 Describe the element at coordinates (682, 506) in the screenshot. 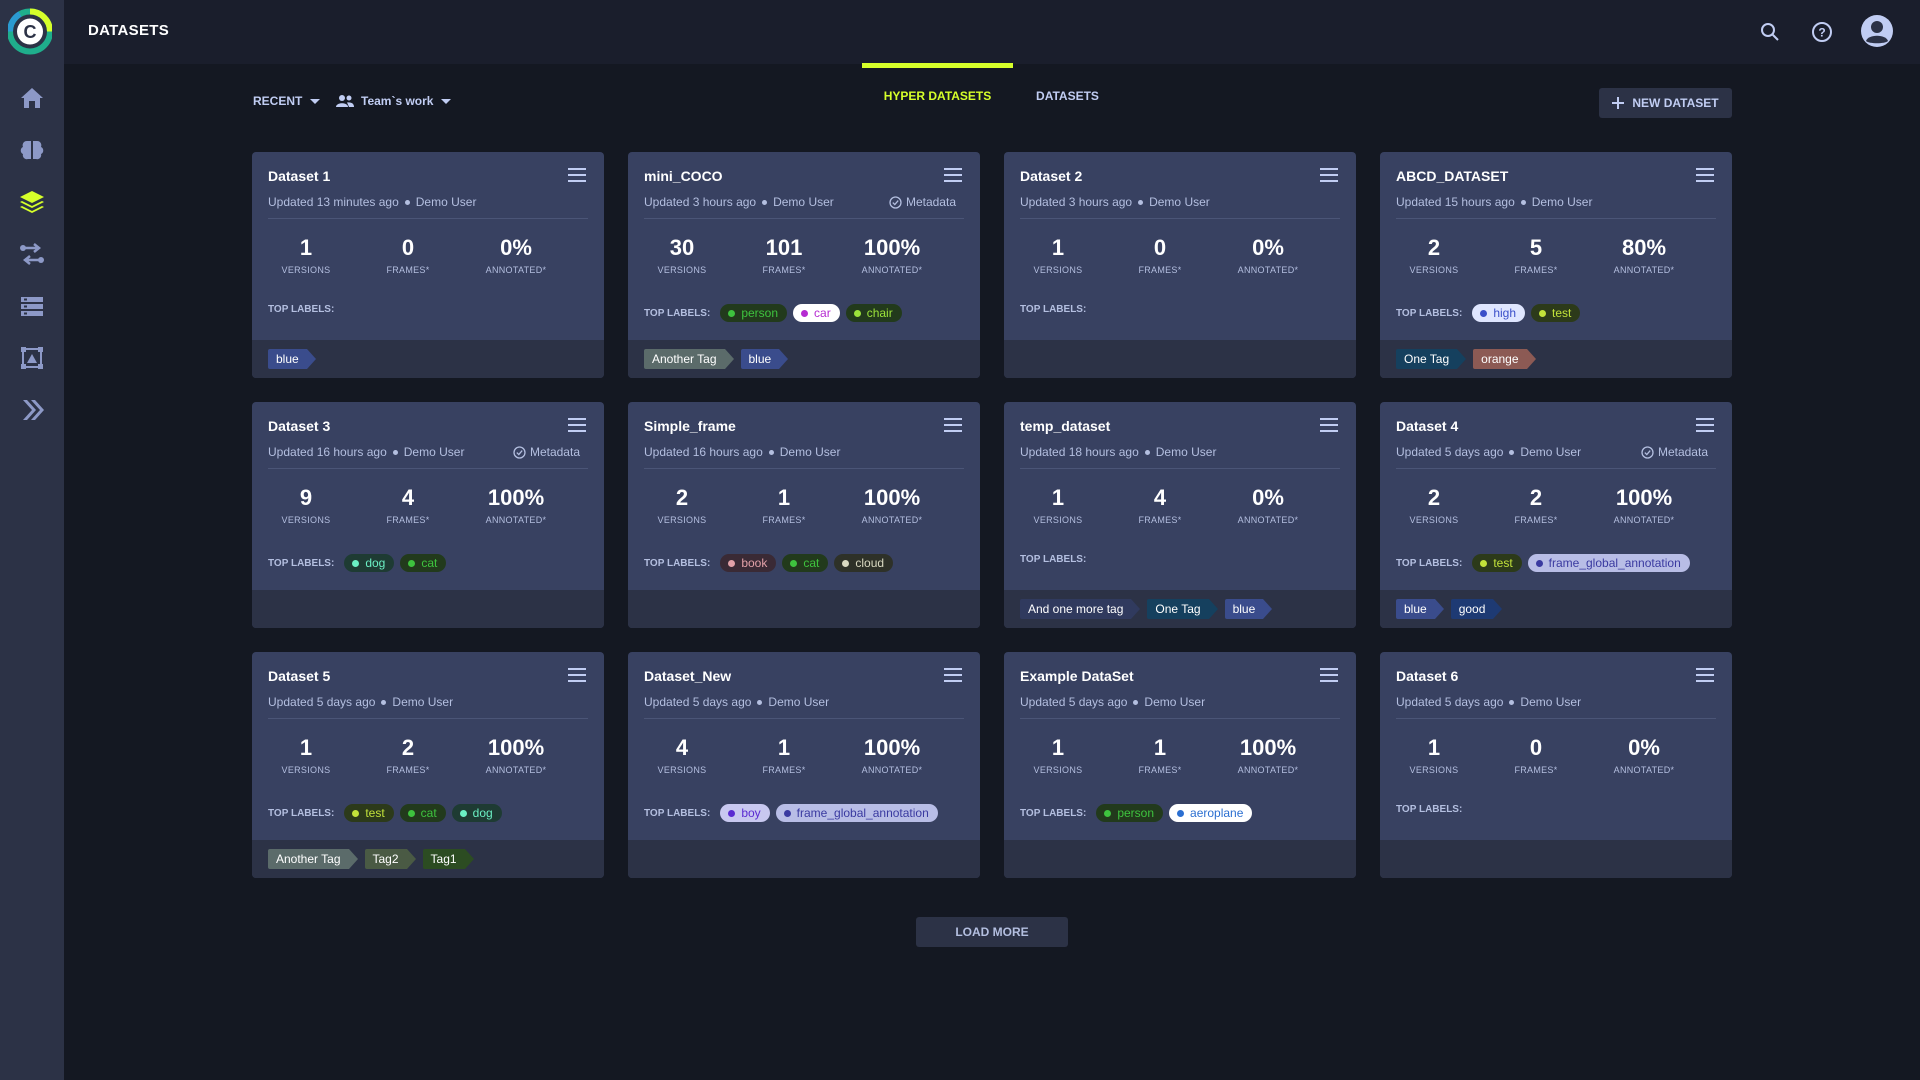

I see `stat-versions: 2 VERSIONS` at that location.